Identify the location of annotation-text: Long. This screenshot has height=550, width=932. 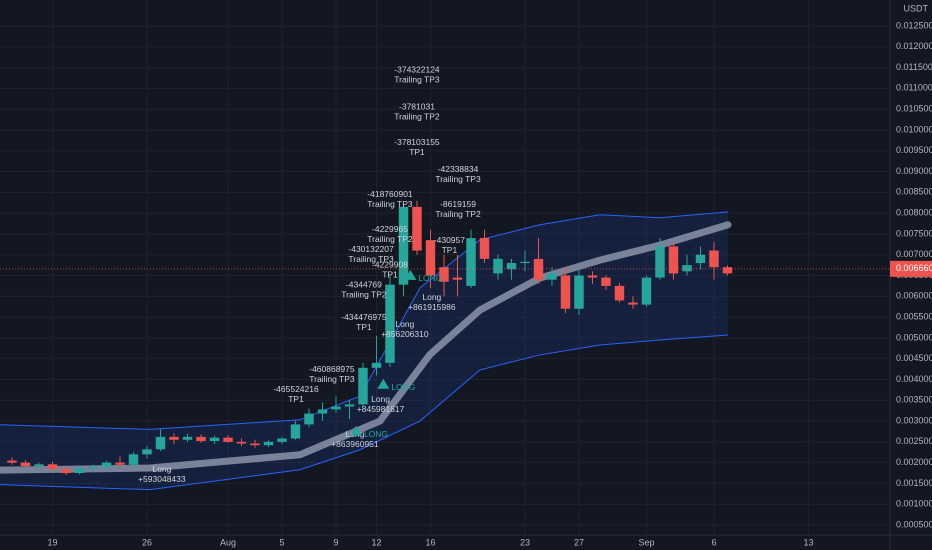
(431, 297).